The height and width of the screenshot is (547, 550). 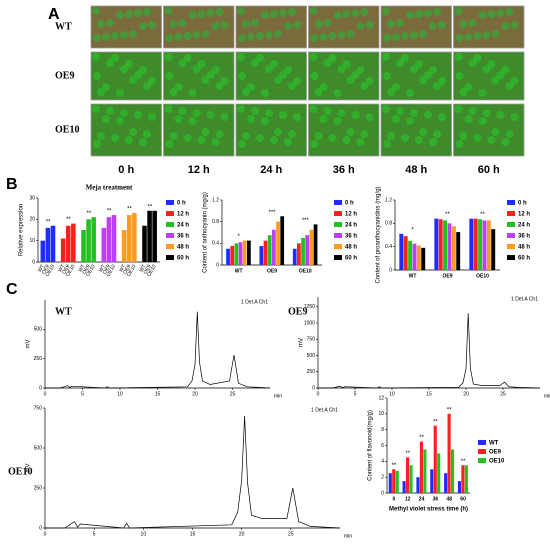 What do you see at coordinates (242, 534) in the screenshot?
I see `x-tick-label: 20` at bounding box center [242, 534].